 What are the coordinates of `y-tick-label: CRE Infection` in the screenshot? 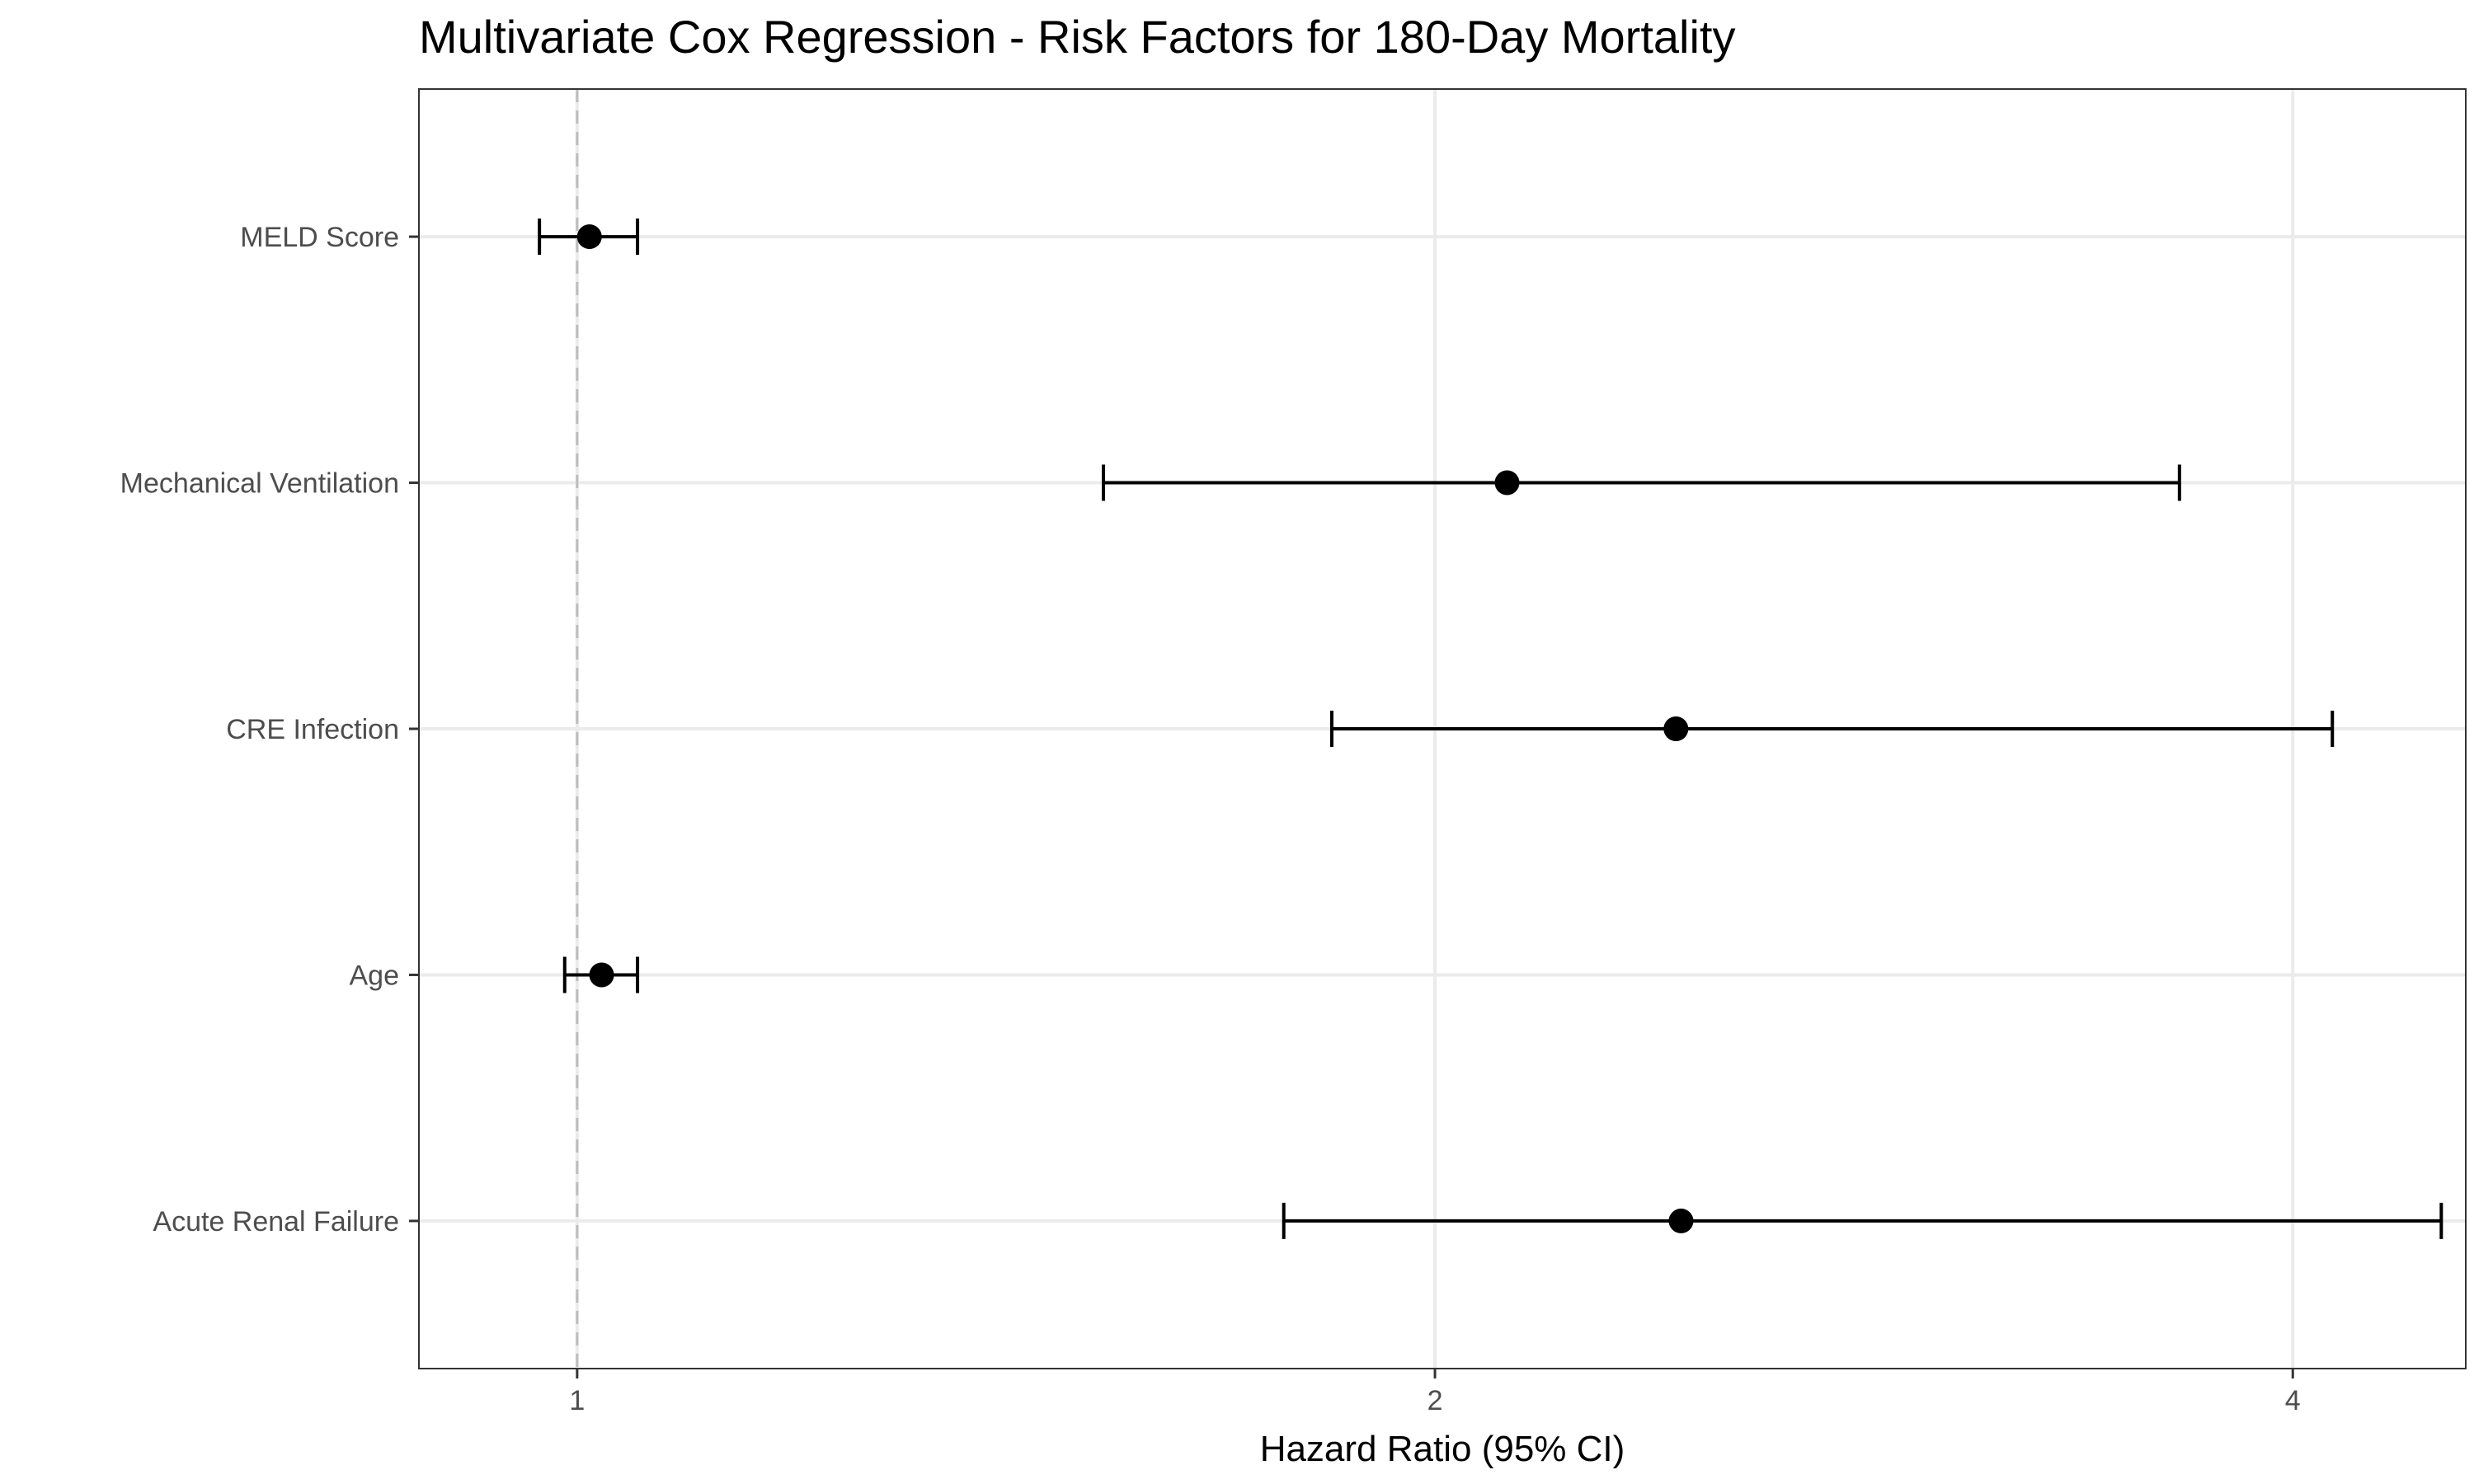 It's located at (312, 729).